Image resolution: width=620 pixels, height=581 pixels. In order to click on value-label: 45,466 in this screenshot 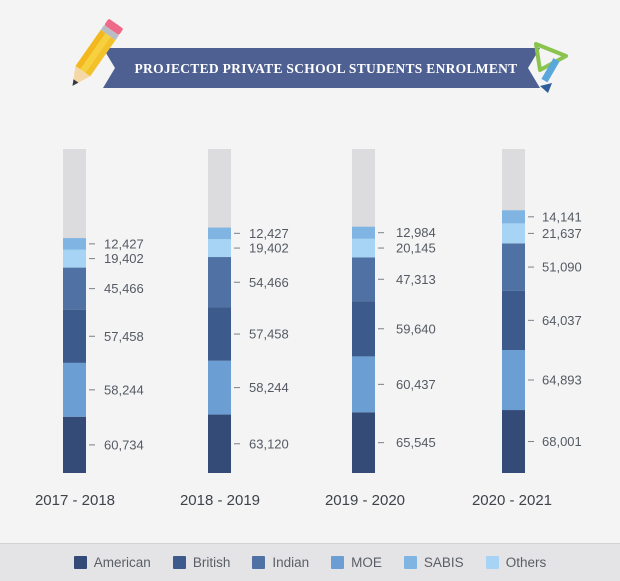, I will do `click(124, 288)`.